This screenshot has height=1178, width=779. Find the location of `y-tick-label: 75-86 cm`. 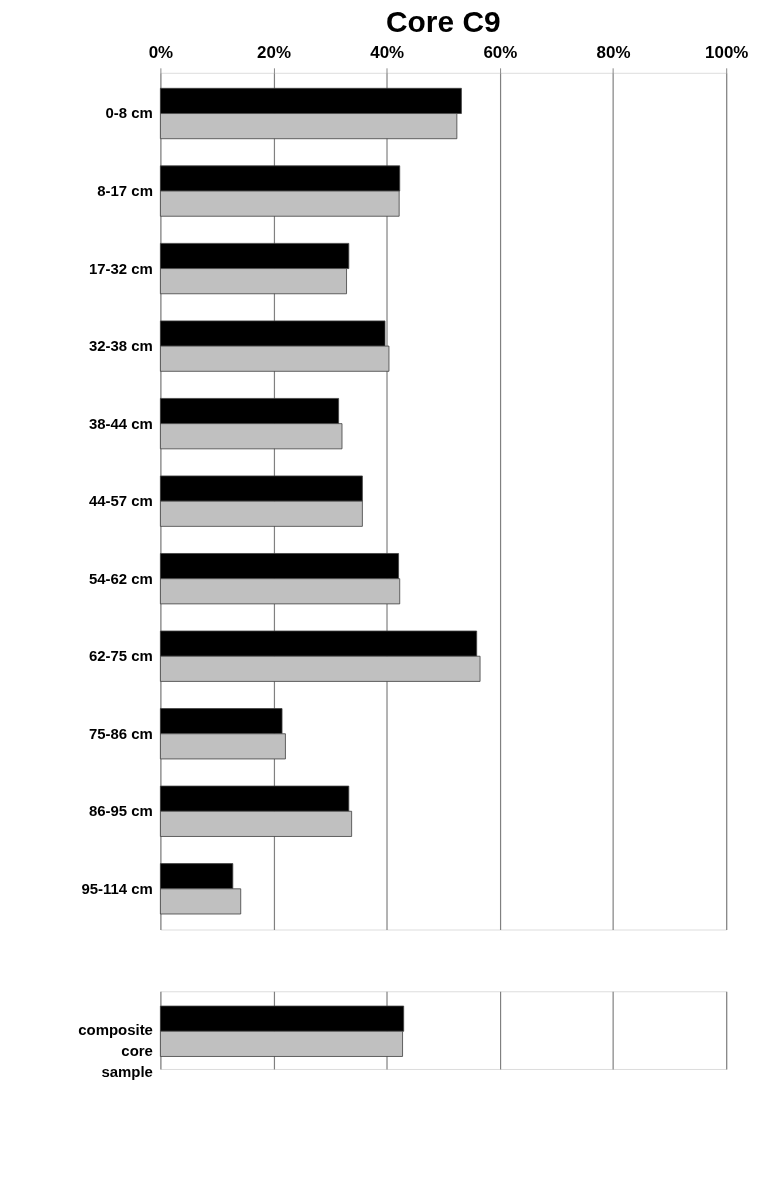

y-tick-label: 75-86 cm is located at coordinates (120, 733).